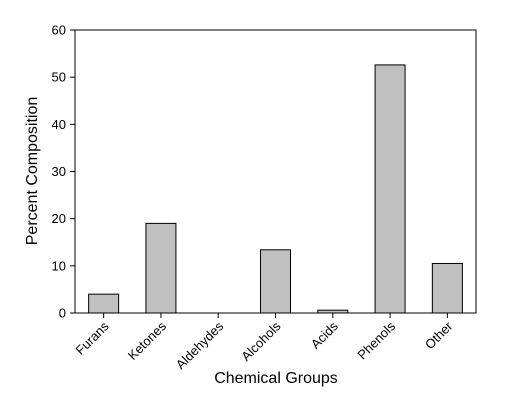  I want to click on y-axis-title: Percent Composition, so click(32, 171).